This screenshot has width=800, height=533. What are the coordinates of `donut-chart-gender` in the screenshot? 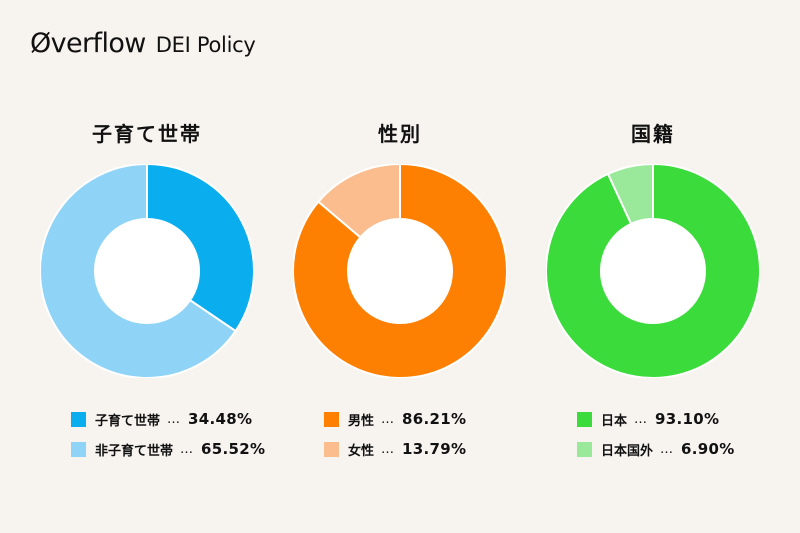 It's located at (400, 271).